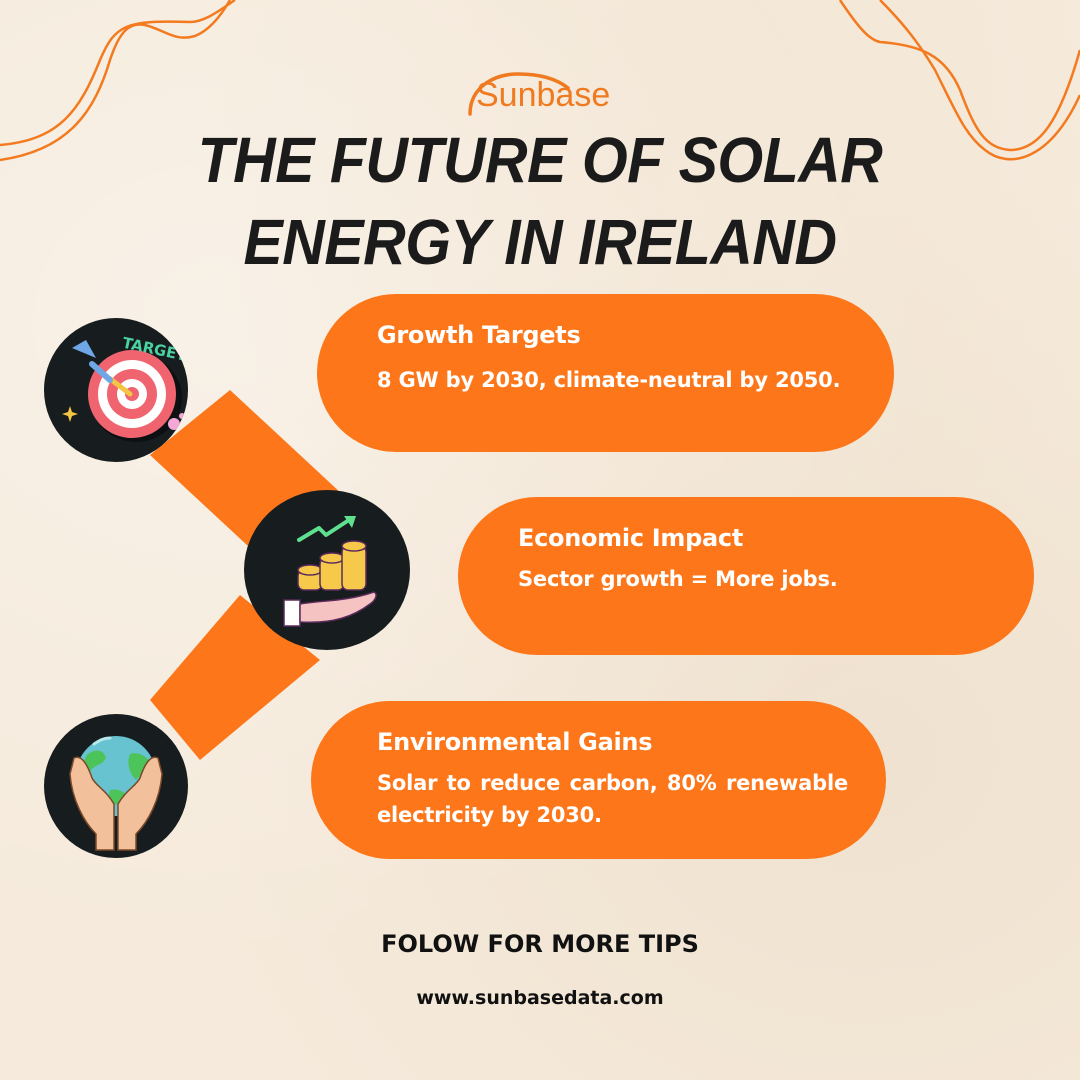 This screenshot has width=1080, height=1080. What do you see at coordinates (631, 538) in the screenshot?
I see `step-2-title: Economic Impact` at bounding box center [631, 538].